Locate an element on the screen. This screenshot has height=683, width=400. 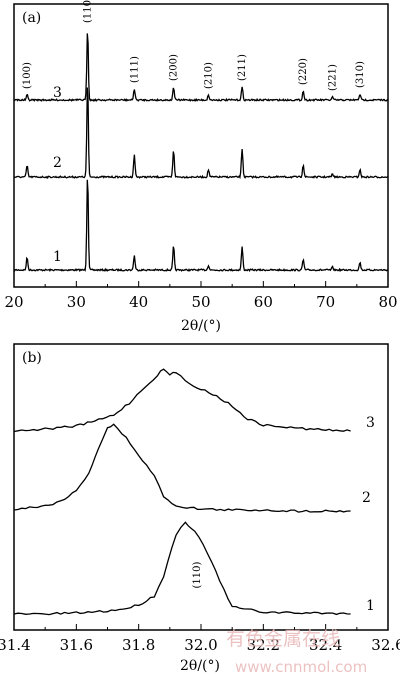
peak-label: (200) is located at coordinates (174, 67).